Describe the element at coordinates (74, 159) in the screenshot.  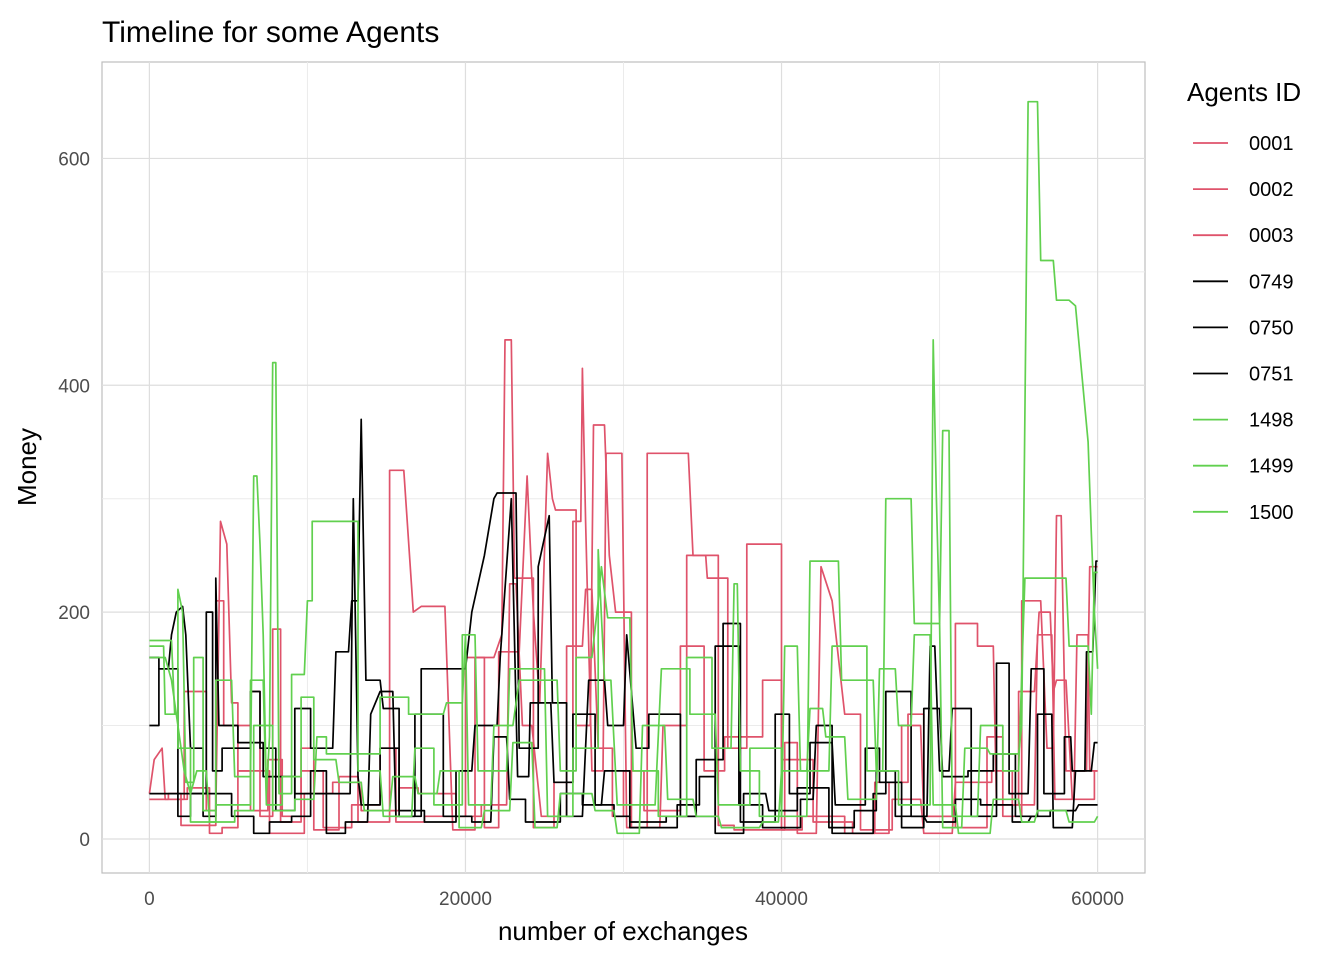
I see `y-tick-label: 600` at that location.